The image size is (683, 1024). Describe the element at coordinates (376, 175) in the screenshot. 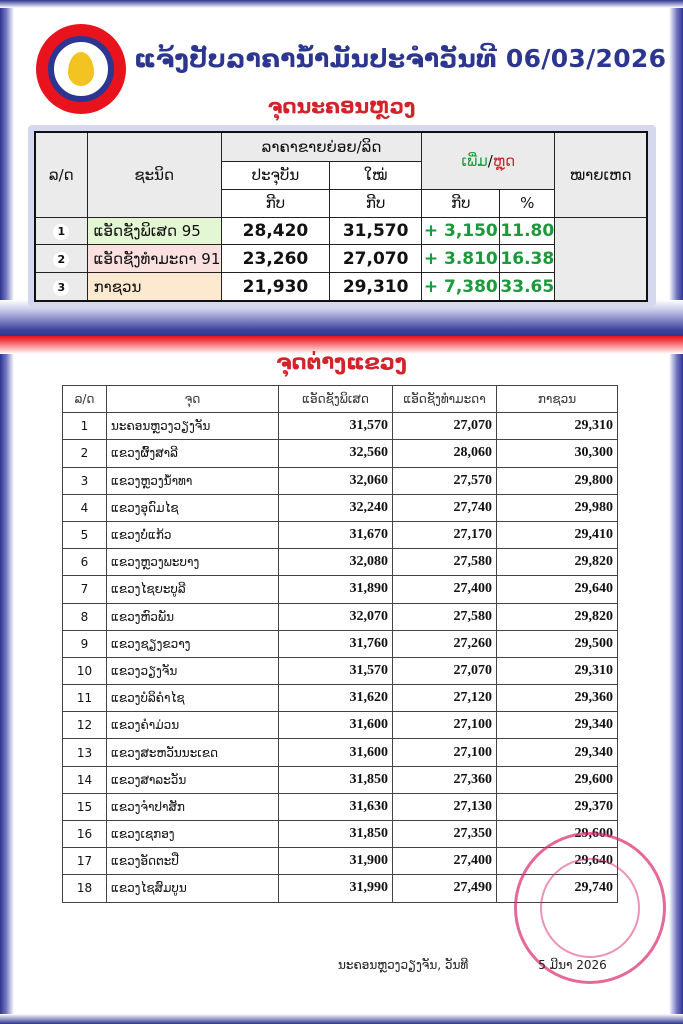

I see `header-new: ໃໝ່` at that location.